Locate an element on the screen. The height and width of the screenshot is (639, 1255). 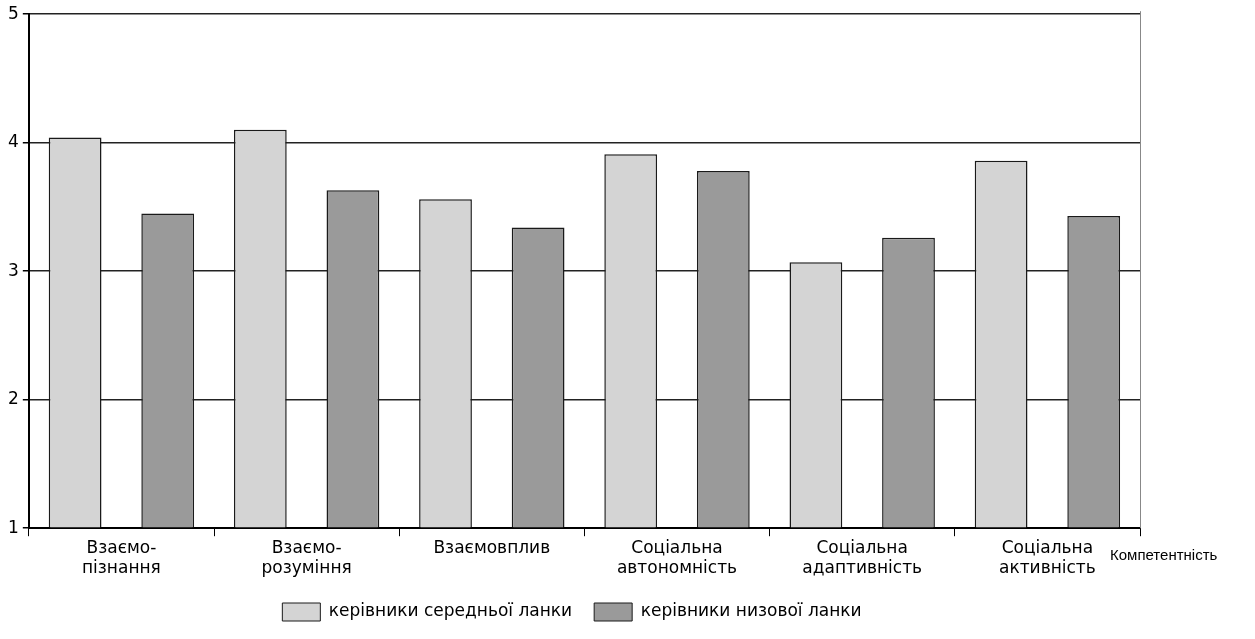
x-tick-label: Соціальна активність is located at coordinates (1047, 557).